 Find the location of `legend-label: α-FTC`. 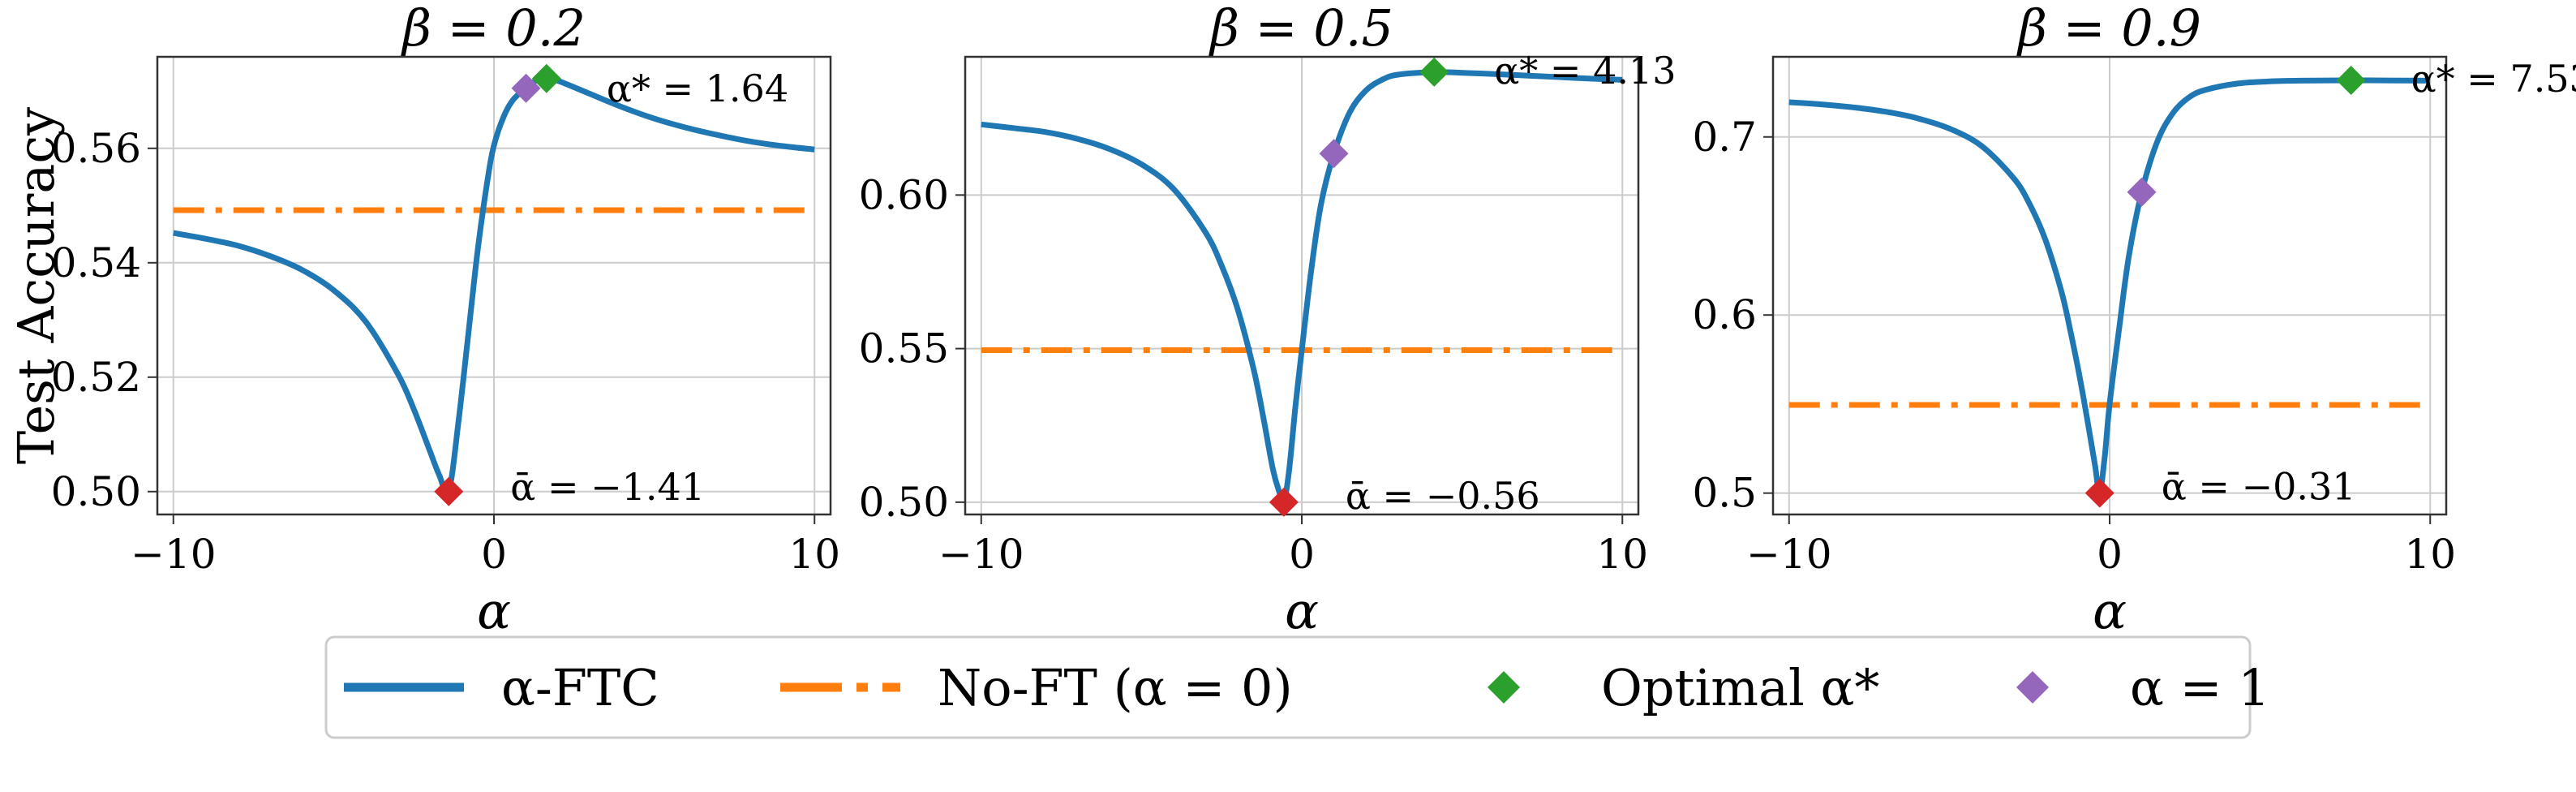

legend-label: α-FTC is located at coordinates (580, 687).